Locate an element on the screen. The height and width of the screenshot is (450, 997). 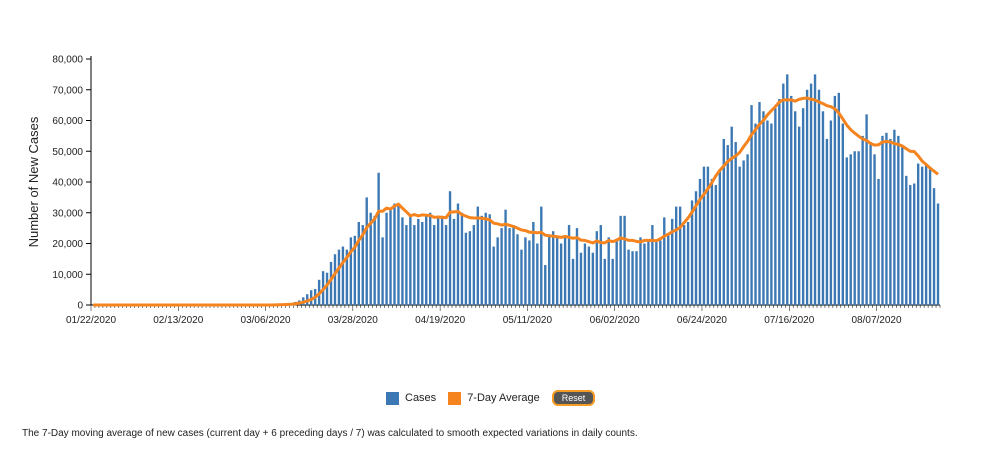
x-tick-label: 03/06/2020 is located at coordinates (266, 320).